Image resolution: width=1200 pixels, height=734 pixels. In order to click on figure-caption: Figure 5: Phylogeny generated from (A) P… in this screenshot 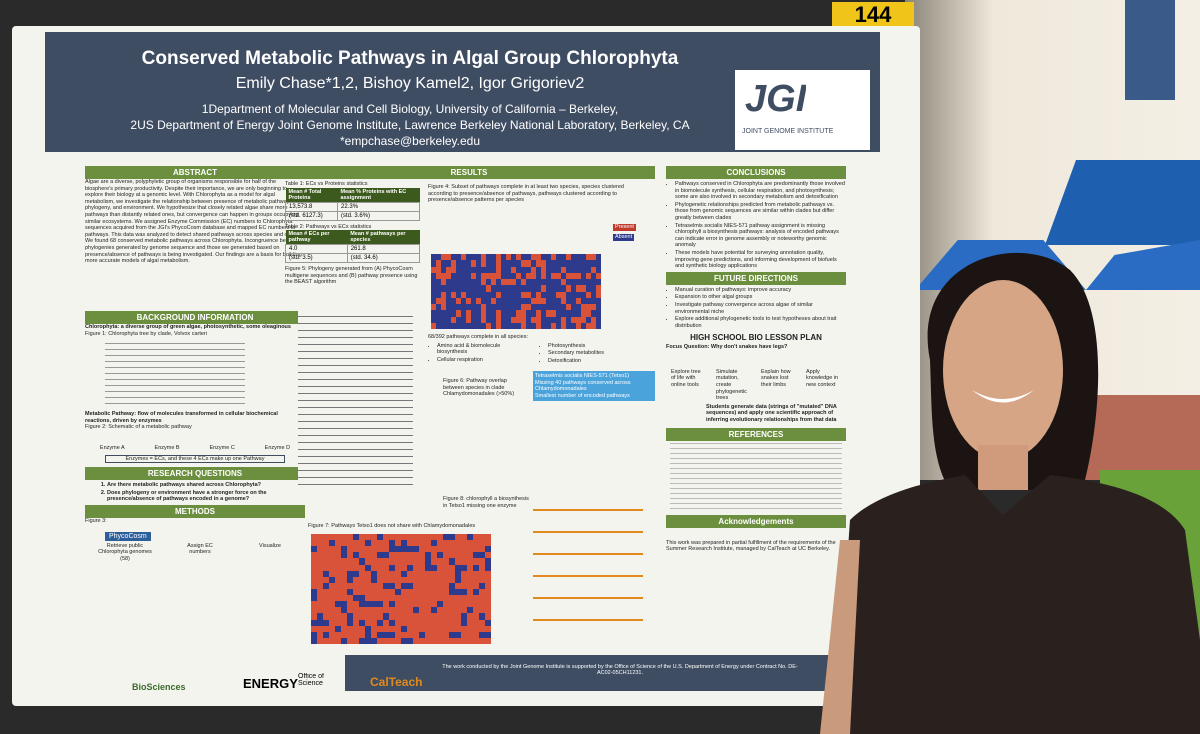, I will do `click(351, 276)`.